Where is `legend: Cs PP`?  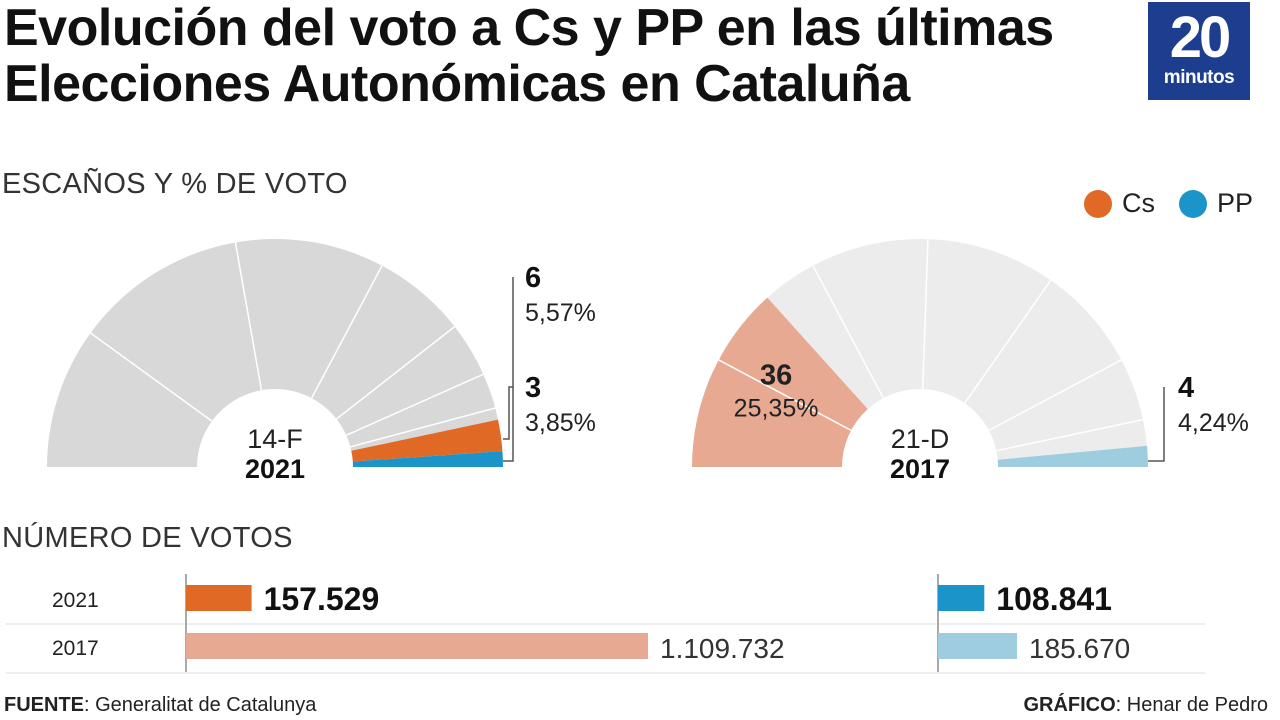
legend: Cs PP is located at coordinates (1180, 203).